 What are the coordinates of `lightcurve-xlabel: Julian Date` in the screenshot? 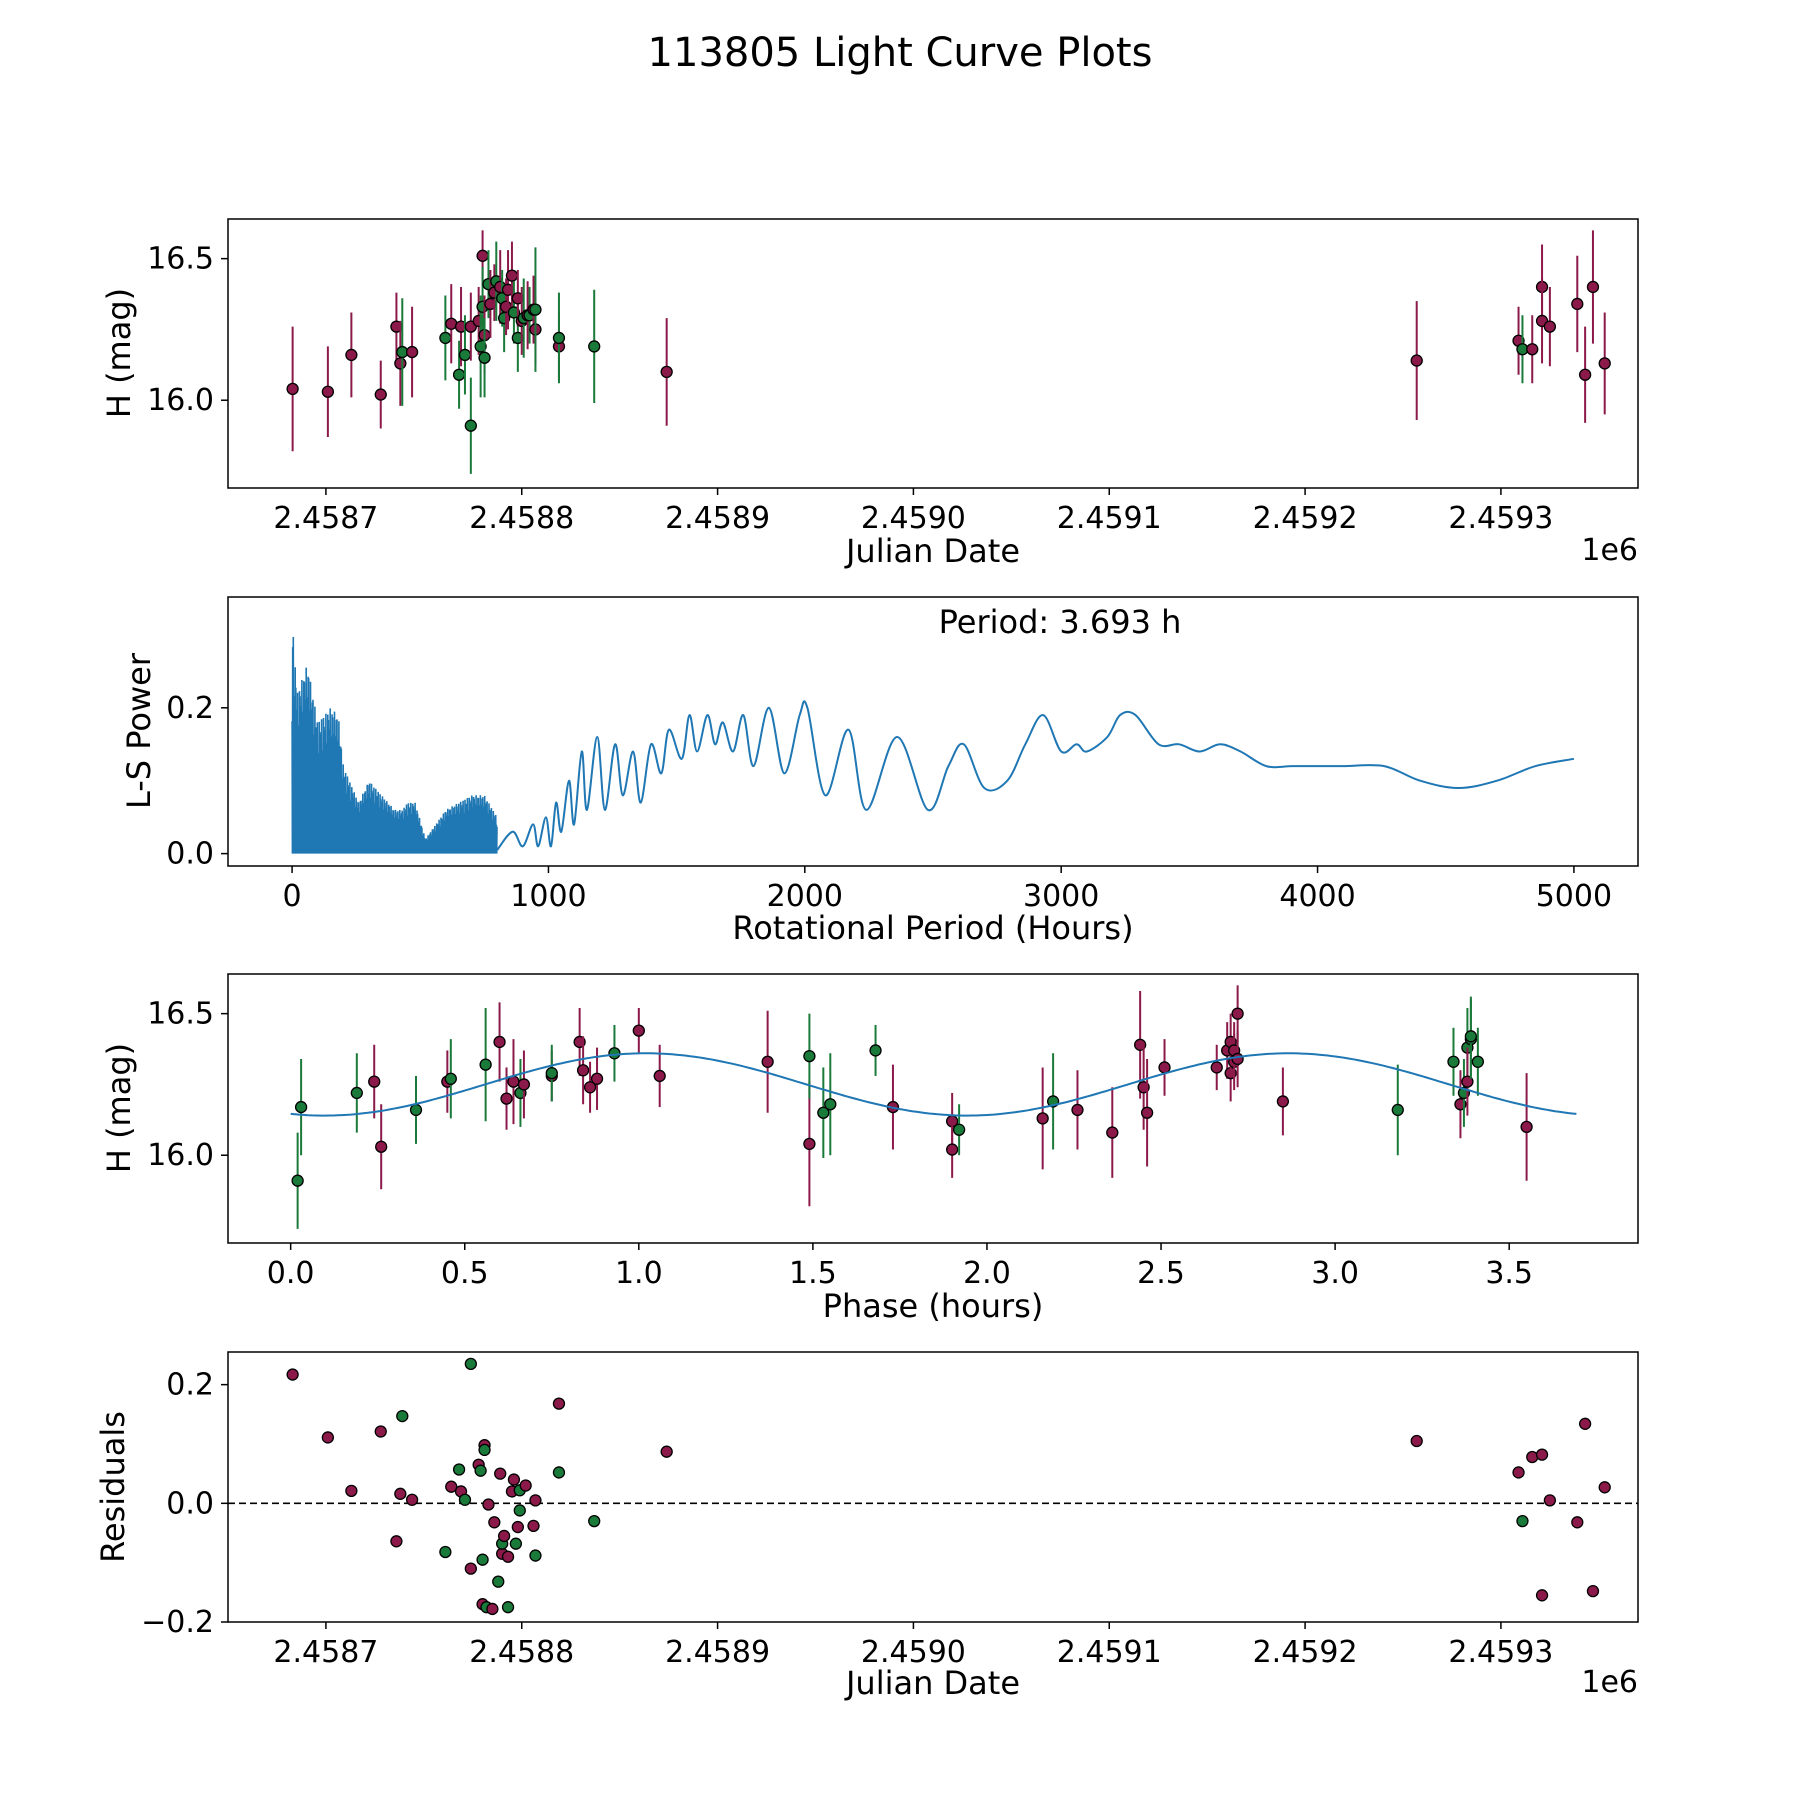 It's located at (932, 551).